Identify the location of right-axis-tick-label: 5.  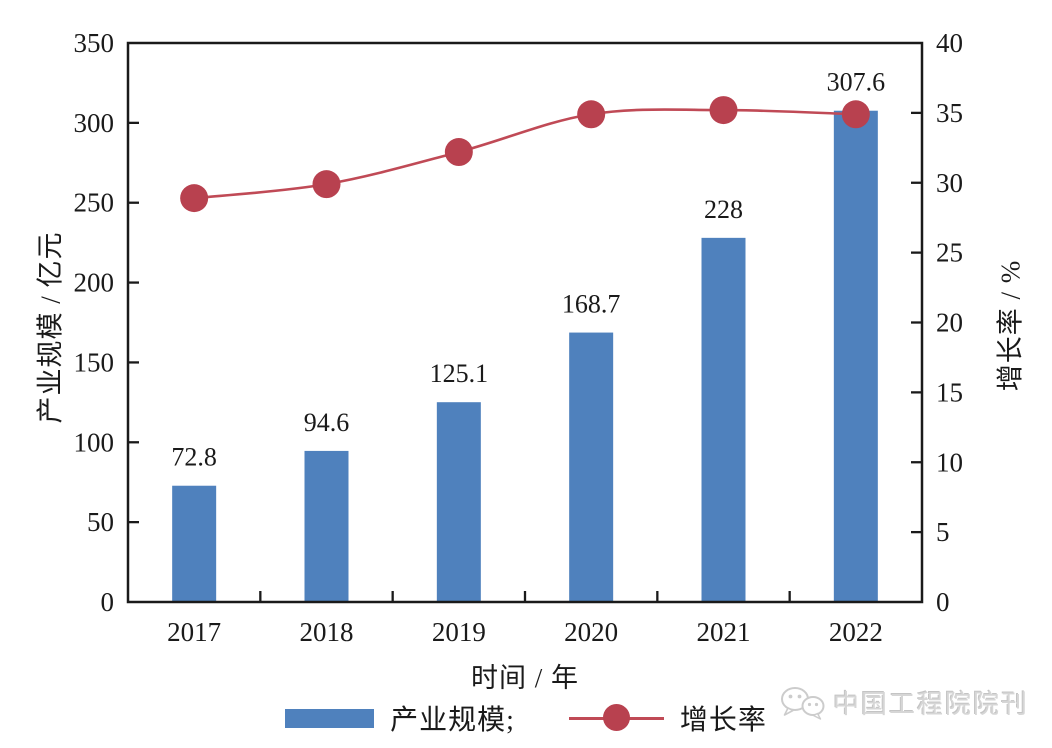
(943, 532).